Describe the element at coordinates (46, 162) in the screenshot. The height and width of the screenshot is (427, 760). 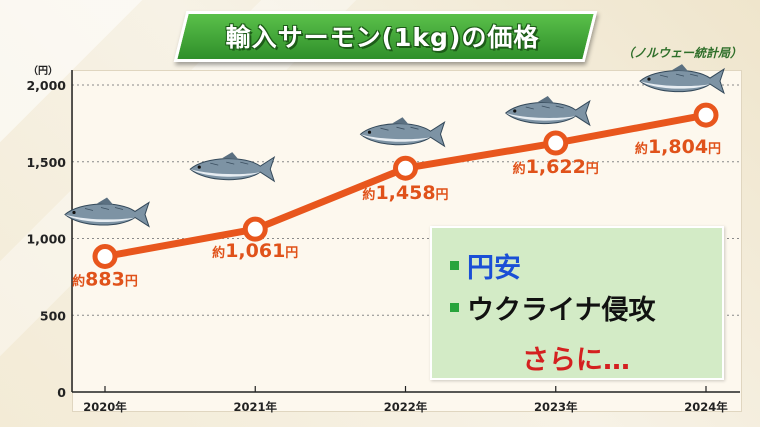
I see `y-tick-label: 1,500` at that location.